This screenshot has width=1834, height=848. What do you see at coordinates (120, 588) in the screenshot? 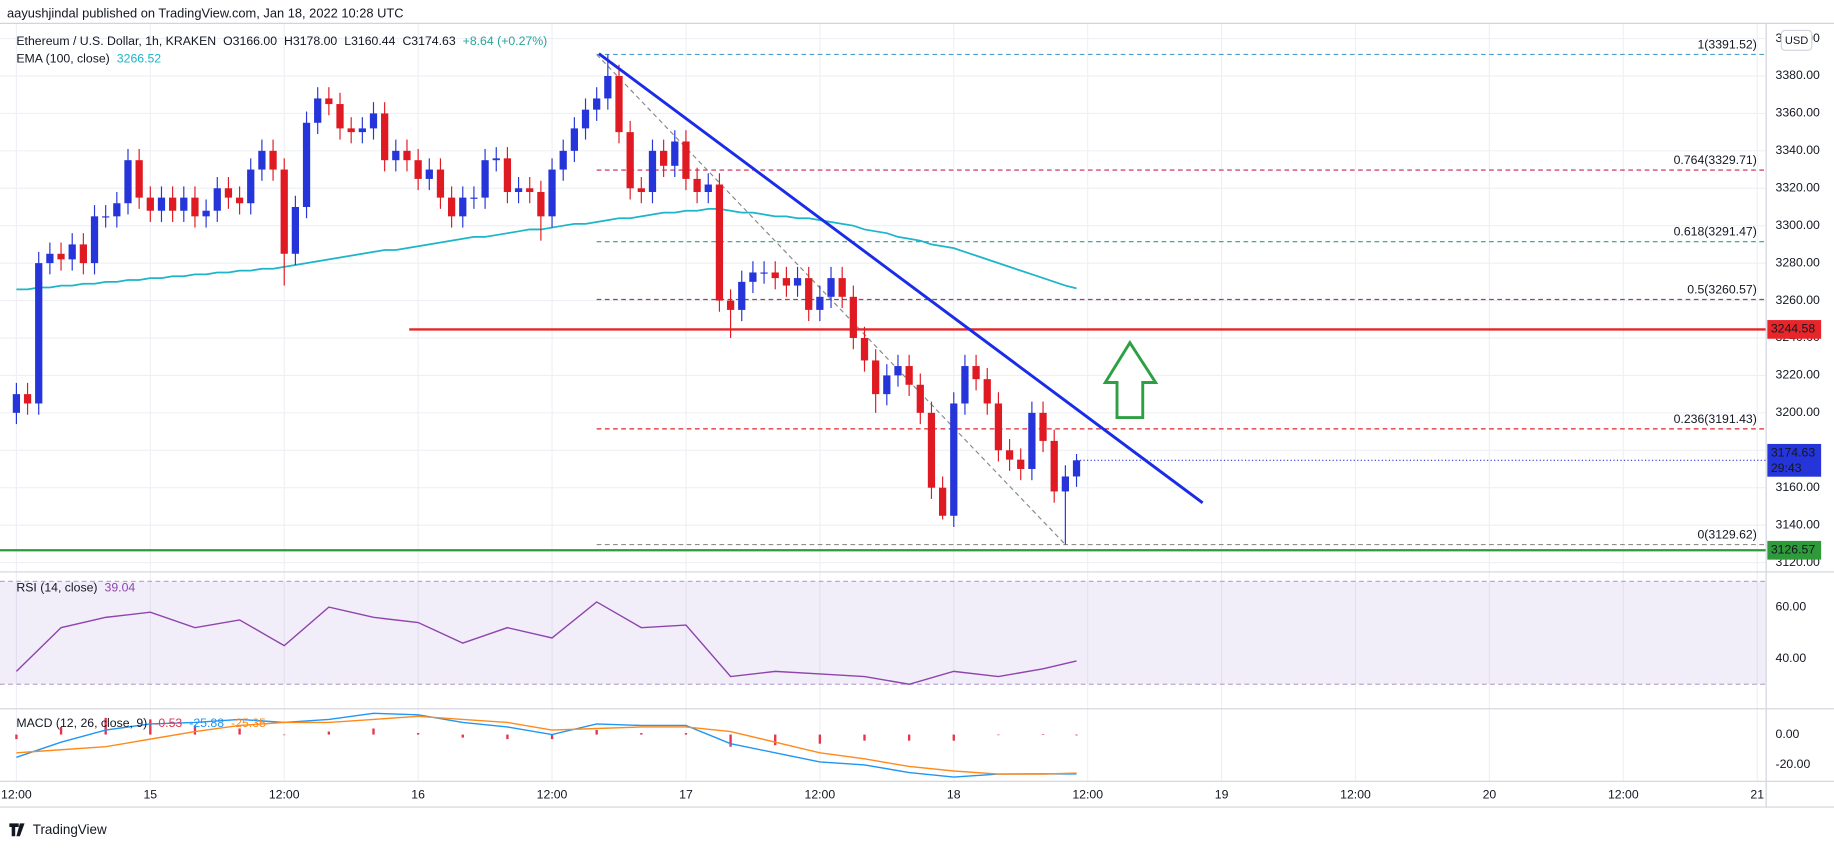
I see `rsi-value: 39.04` at bounding box center [120, 588].